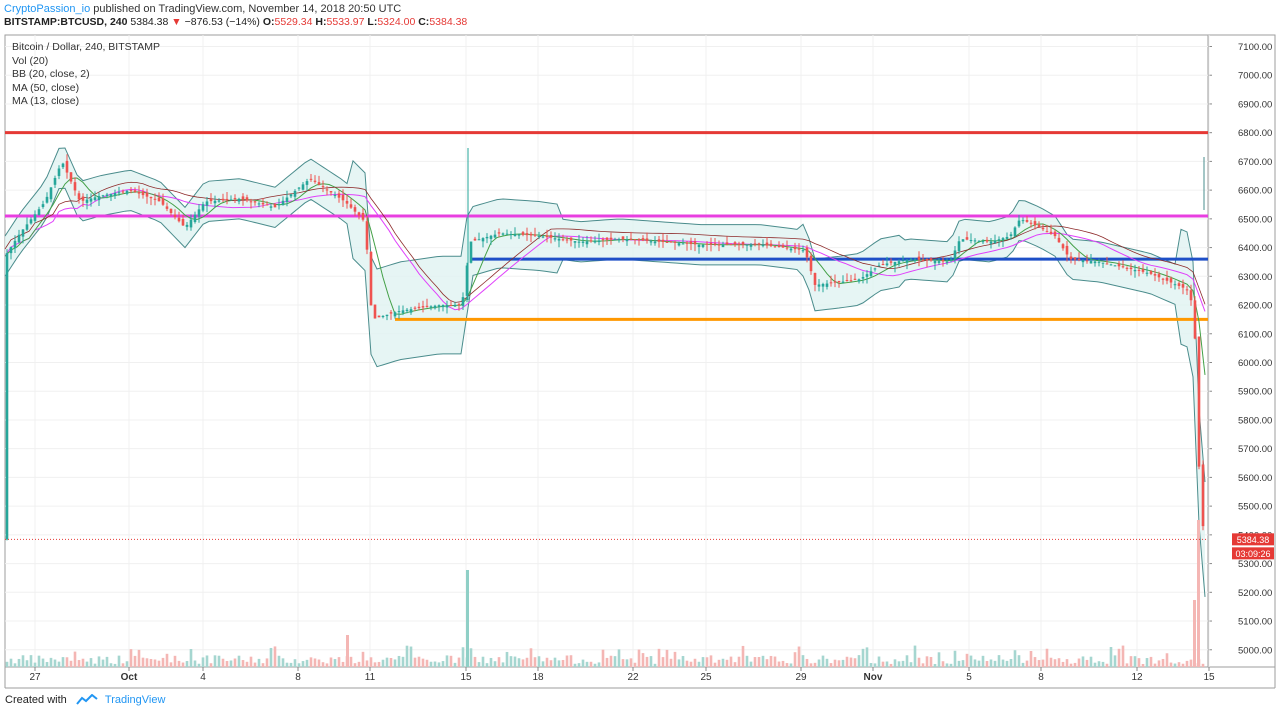 The width and height of the screenshot is (1280, 715). Describe the element at coordinates (47, 9) in the screenshot. I see `author-link: CryptoPassion_io` at that location.